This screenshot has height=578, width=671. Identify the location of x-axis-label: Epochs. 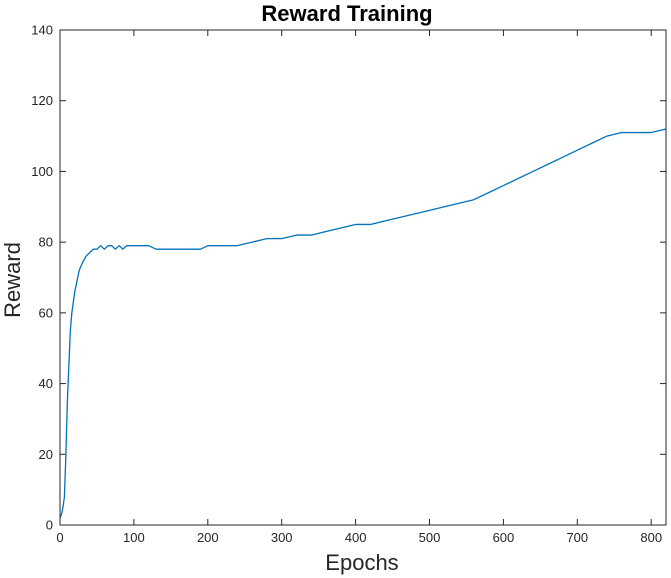
(361, 562).